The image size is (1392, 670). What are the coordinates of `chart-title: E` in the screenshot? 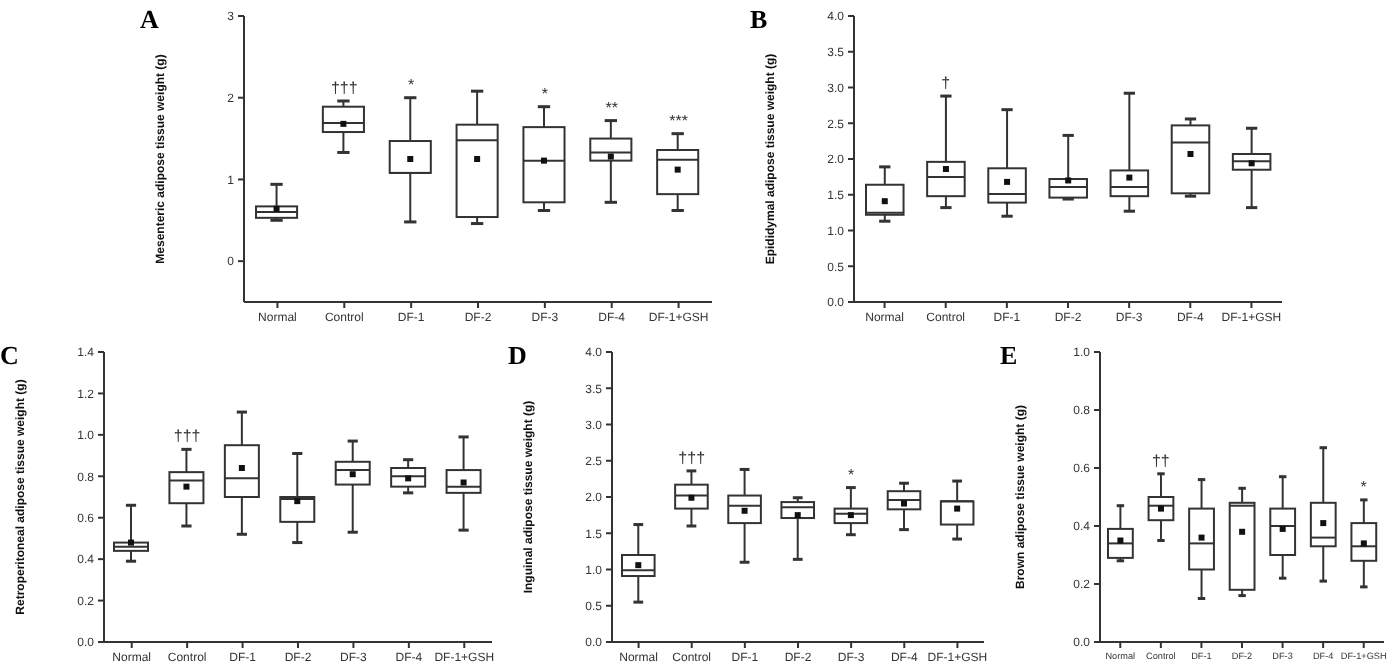 It's located at (1009, 356).